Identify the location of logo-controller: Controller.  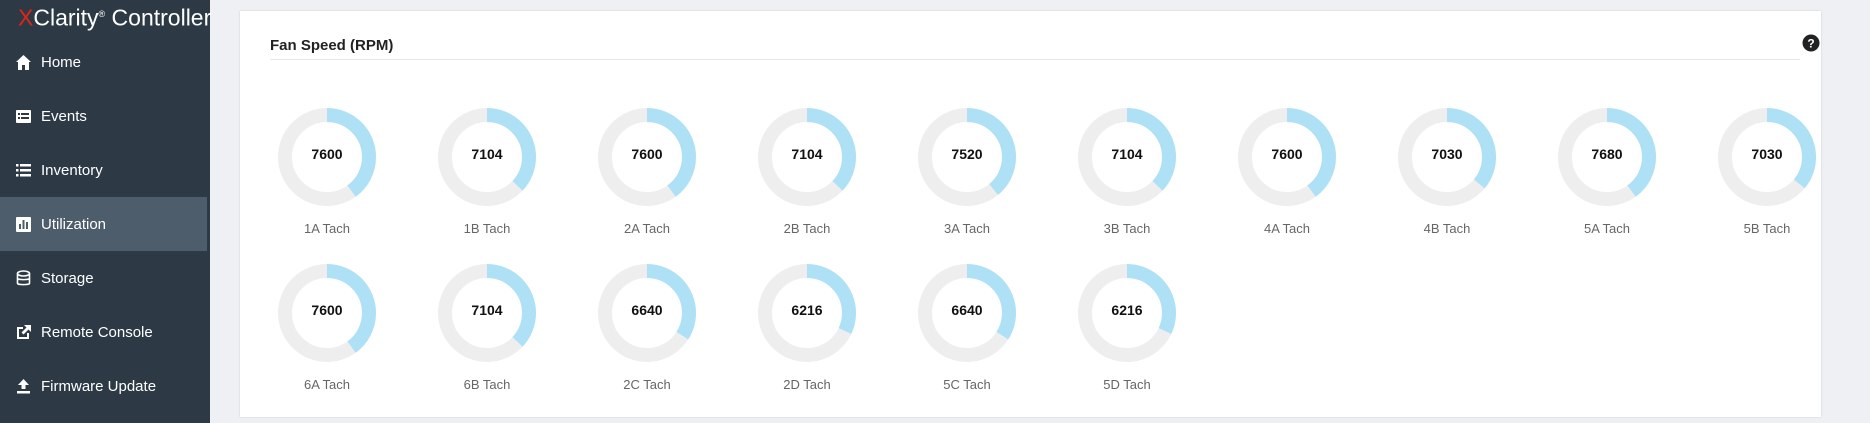
(158, 17).